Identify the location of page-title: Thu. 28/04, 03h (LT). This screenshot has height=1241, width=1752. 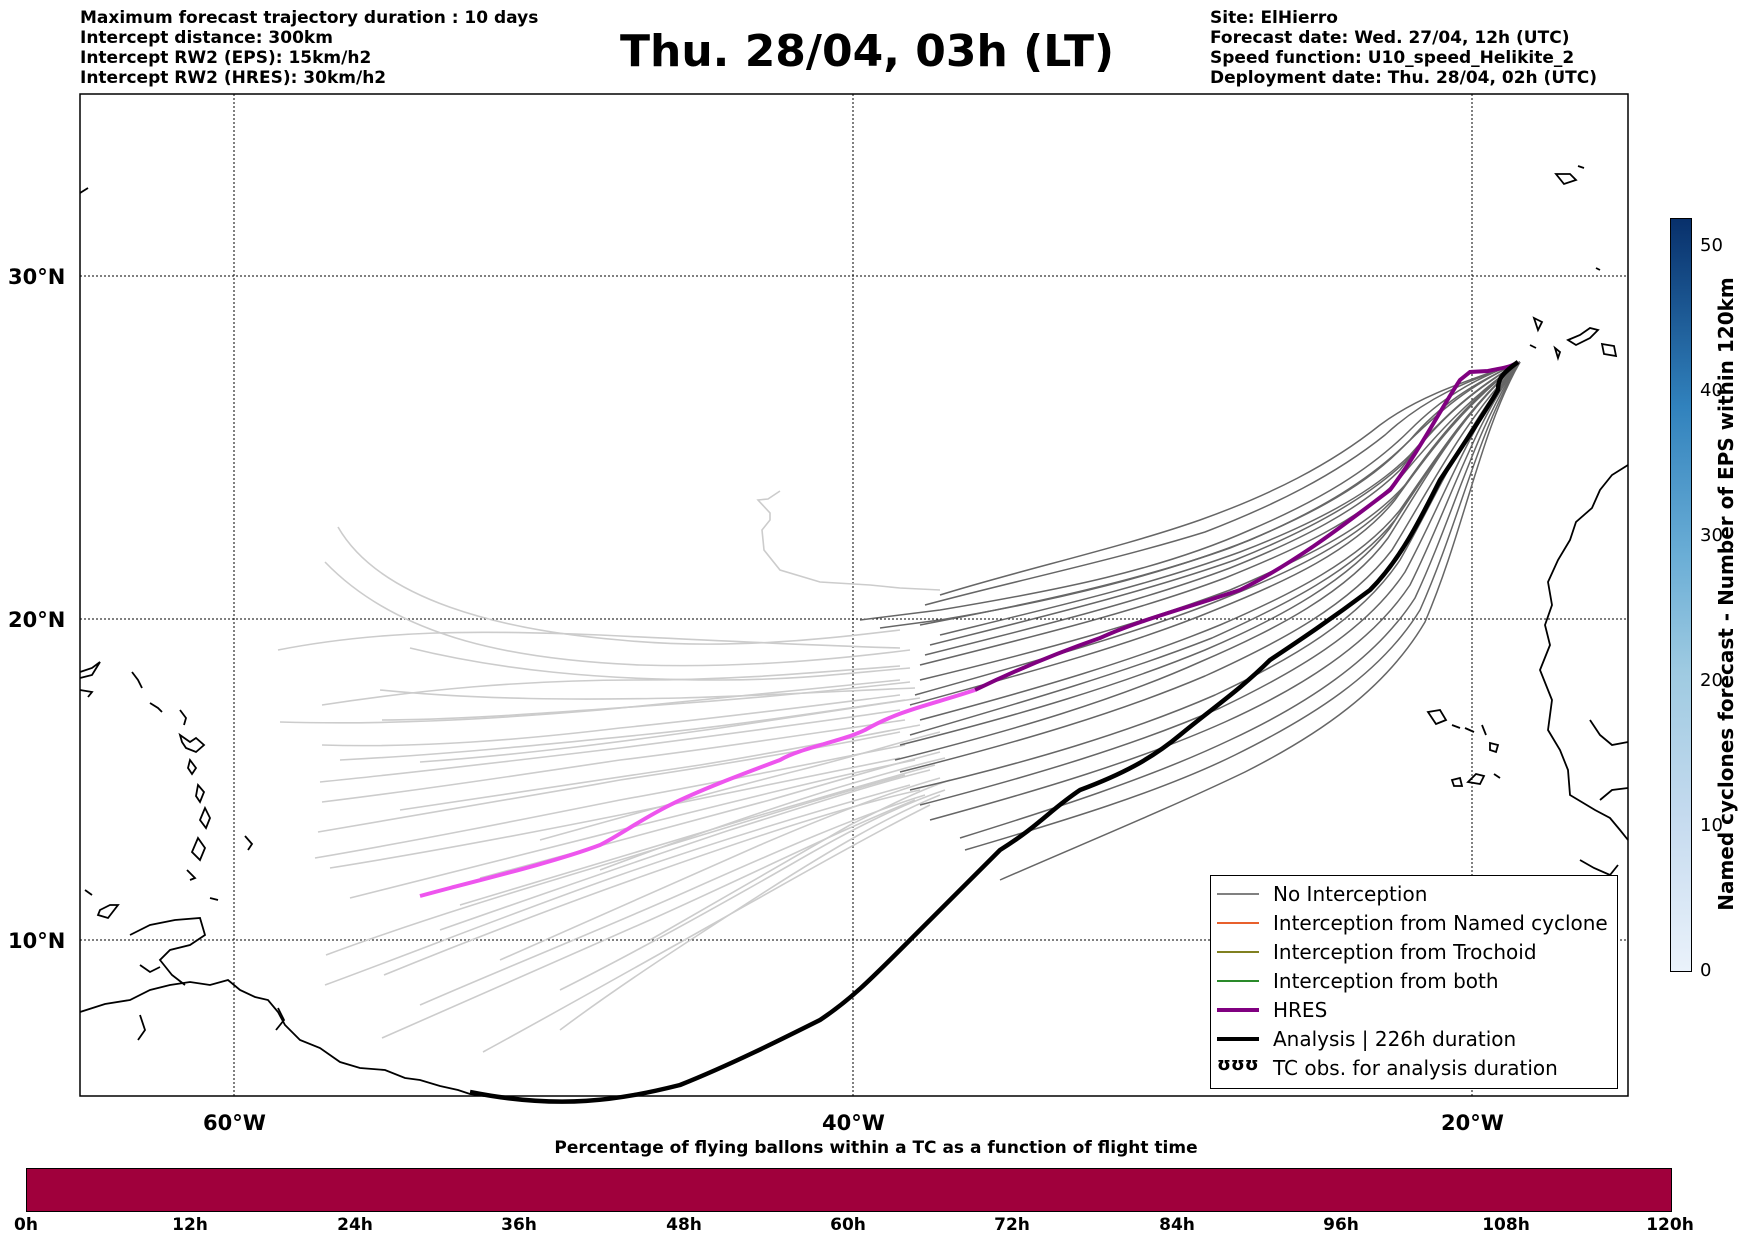
(867, 51).